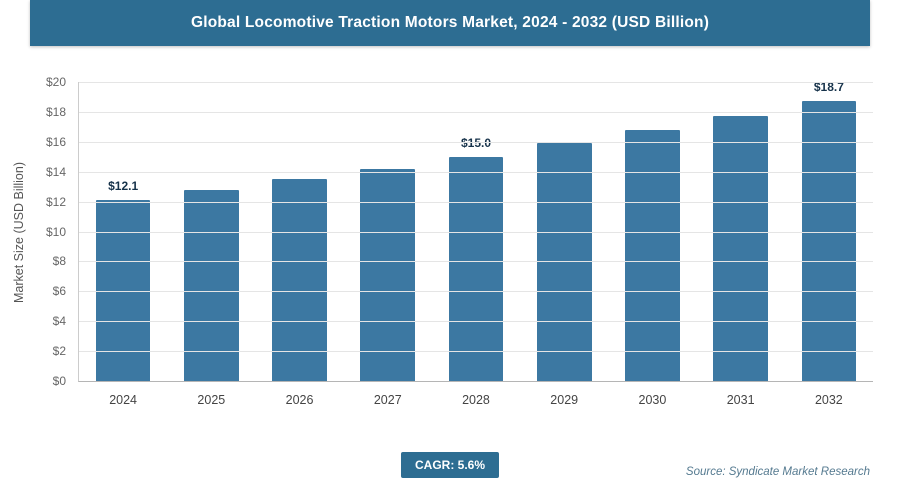  What do you see at coordinates (211, 285) in the screenshot?
I see `bar-2025` at bounding box center [211, 285].